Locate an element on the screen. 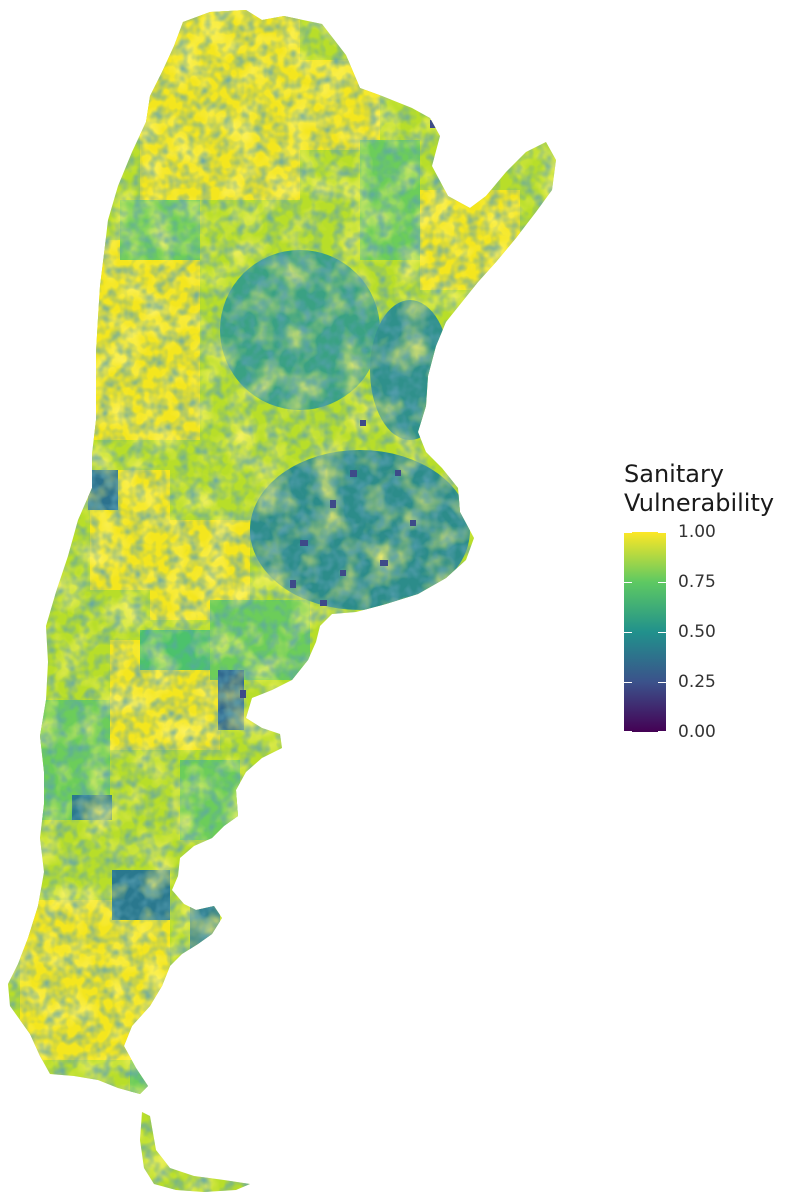  legend-tick-label: 0.00 is located at coordinates (697, 732).